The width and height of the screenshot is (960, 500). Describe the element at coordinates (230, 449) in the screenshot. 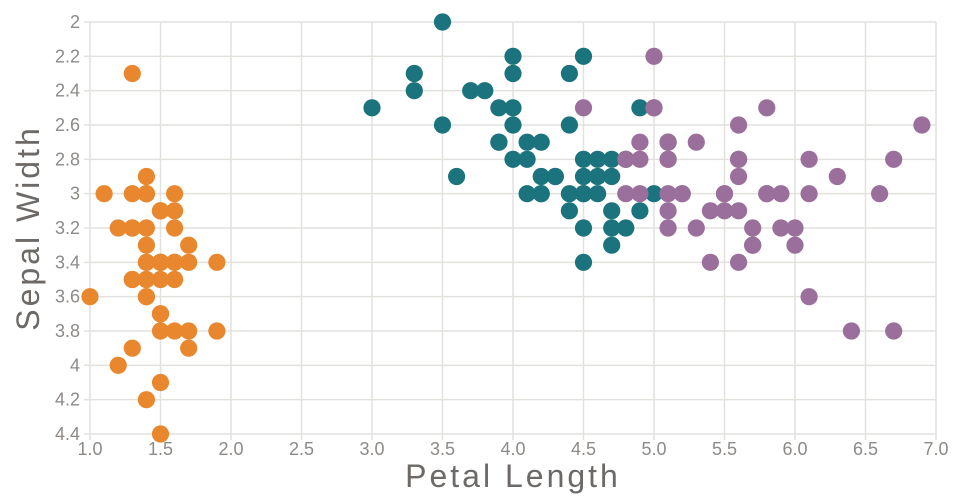

I see `x-tick-label: 2.0` at that location.